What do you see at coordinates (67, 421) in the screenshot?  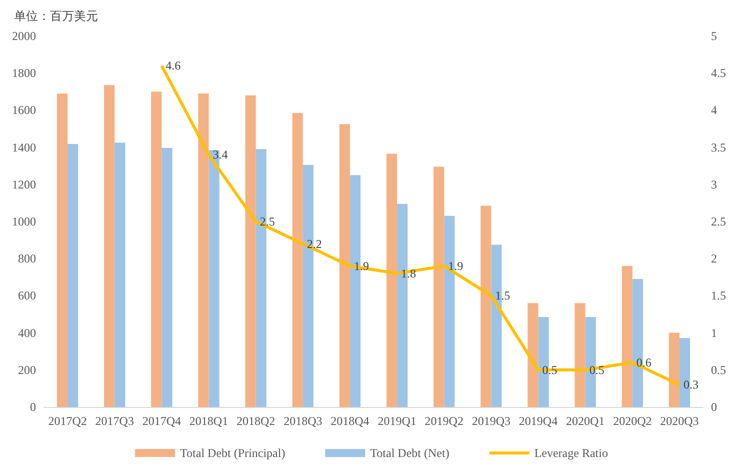 I see `x-tick-label: 2017Q2` at bounding box center [67, 421].